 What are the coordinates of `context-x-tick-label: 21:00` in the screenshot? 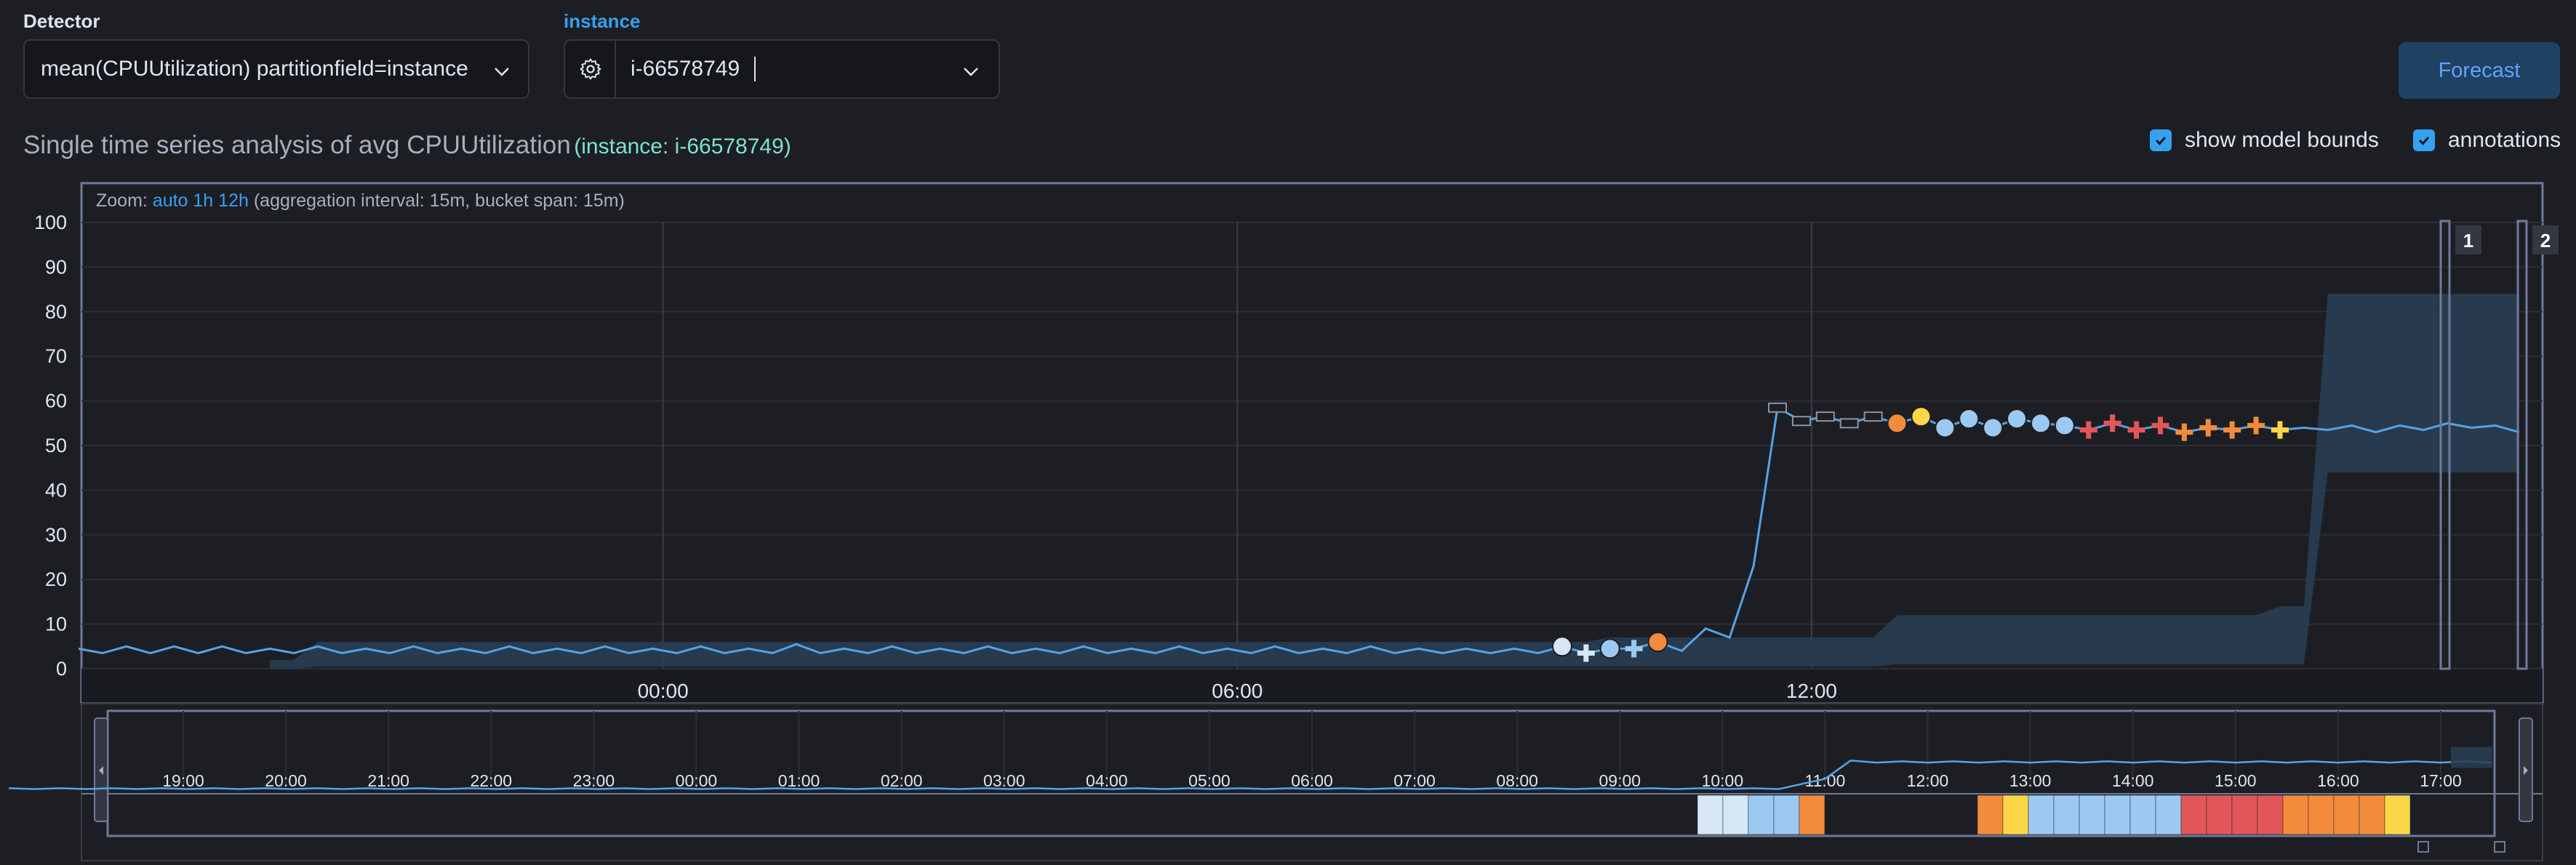 It's located at (388, 780).